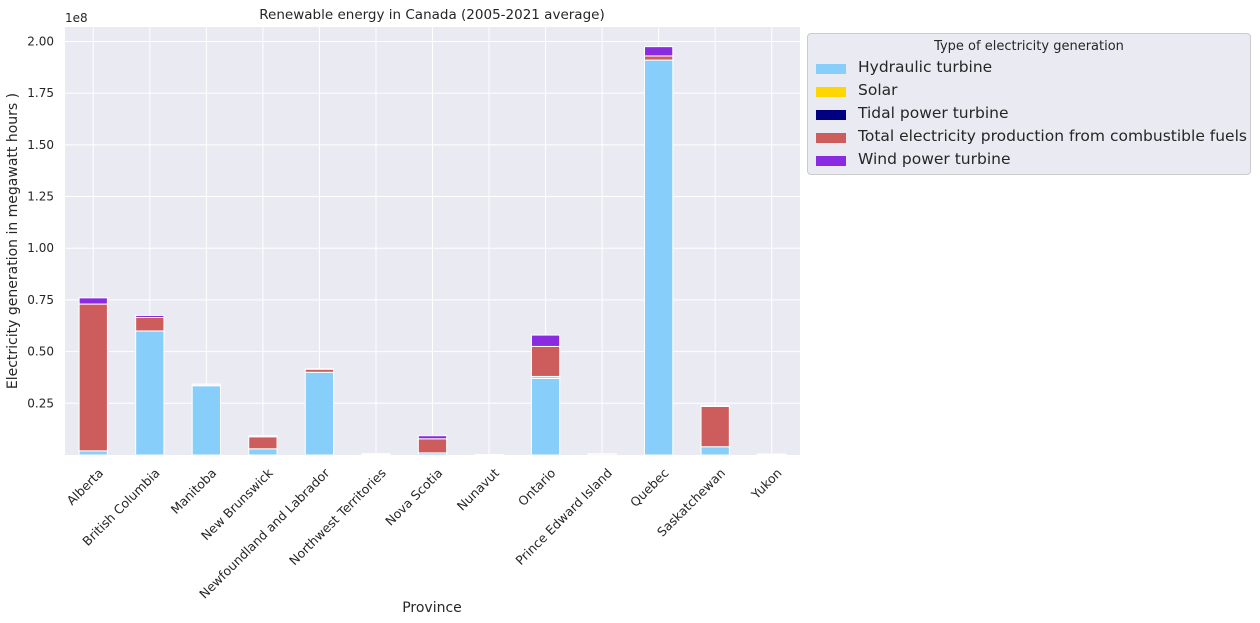 This screenshot has width=1260, height=623. I want to click on y-tick-label: 1.50, so click(40, 145).